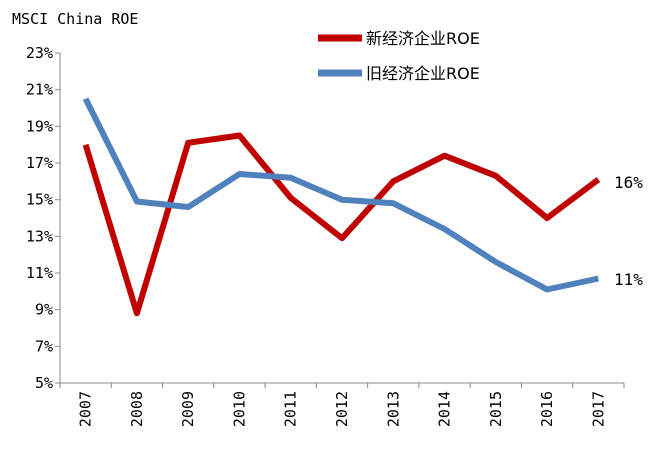 Image resolution: width=657 pixels, height=459 pixels. I want to click on y-tick-label: 5%, so click(44, 383).